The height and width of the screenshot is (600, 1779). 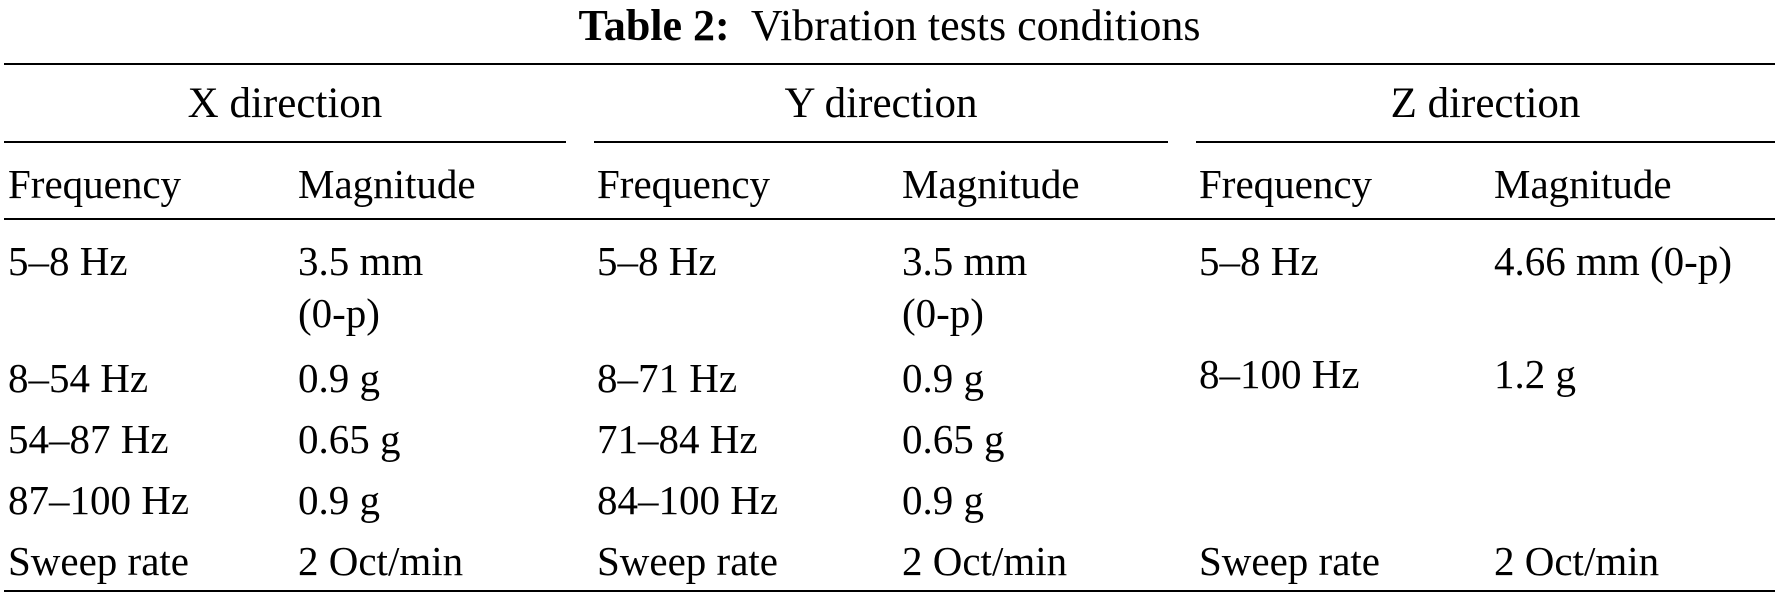 I want to click on subheader-magnitude-z: Magnitude, so click(x=1583, y=184).